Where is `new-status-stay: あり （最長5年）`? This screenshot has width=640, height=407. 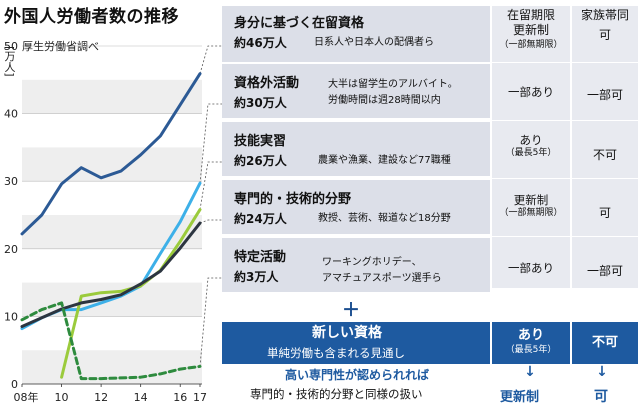
new-status-stay: あり （最長5年） is located at coordinates (531, 343).